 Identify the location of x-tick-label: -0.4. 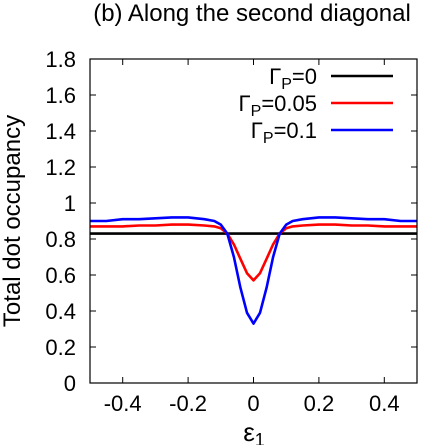
(123, 403).